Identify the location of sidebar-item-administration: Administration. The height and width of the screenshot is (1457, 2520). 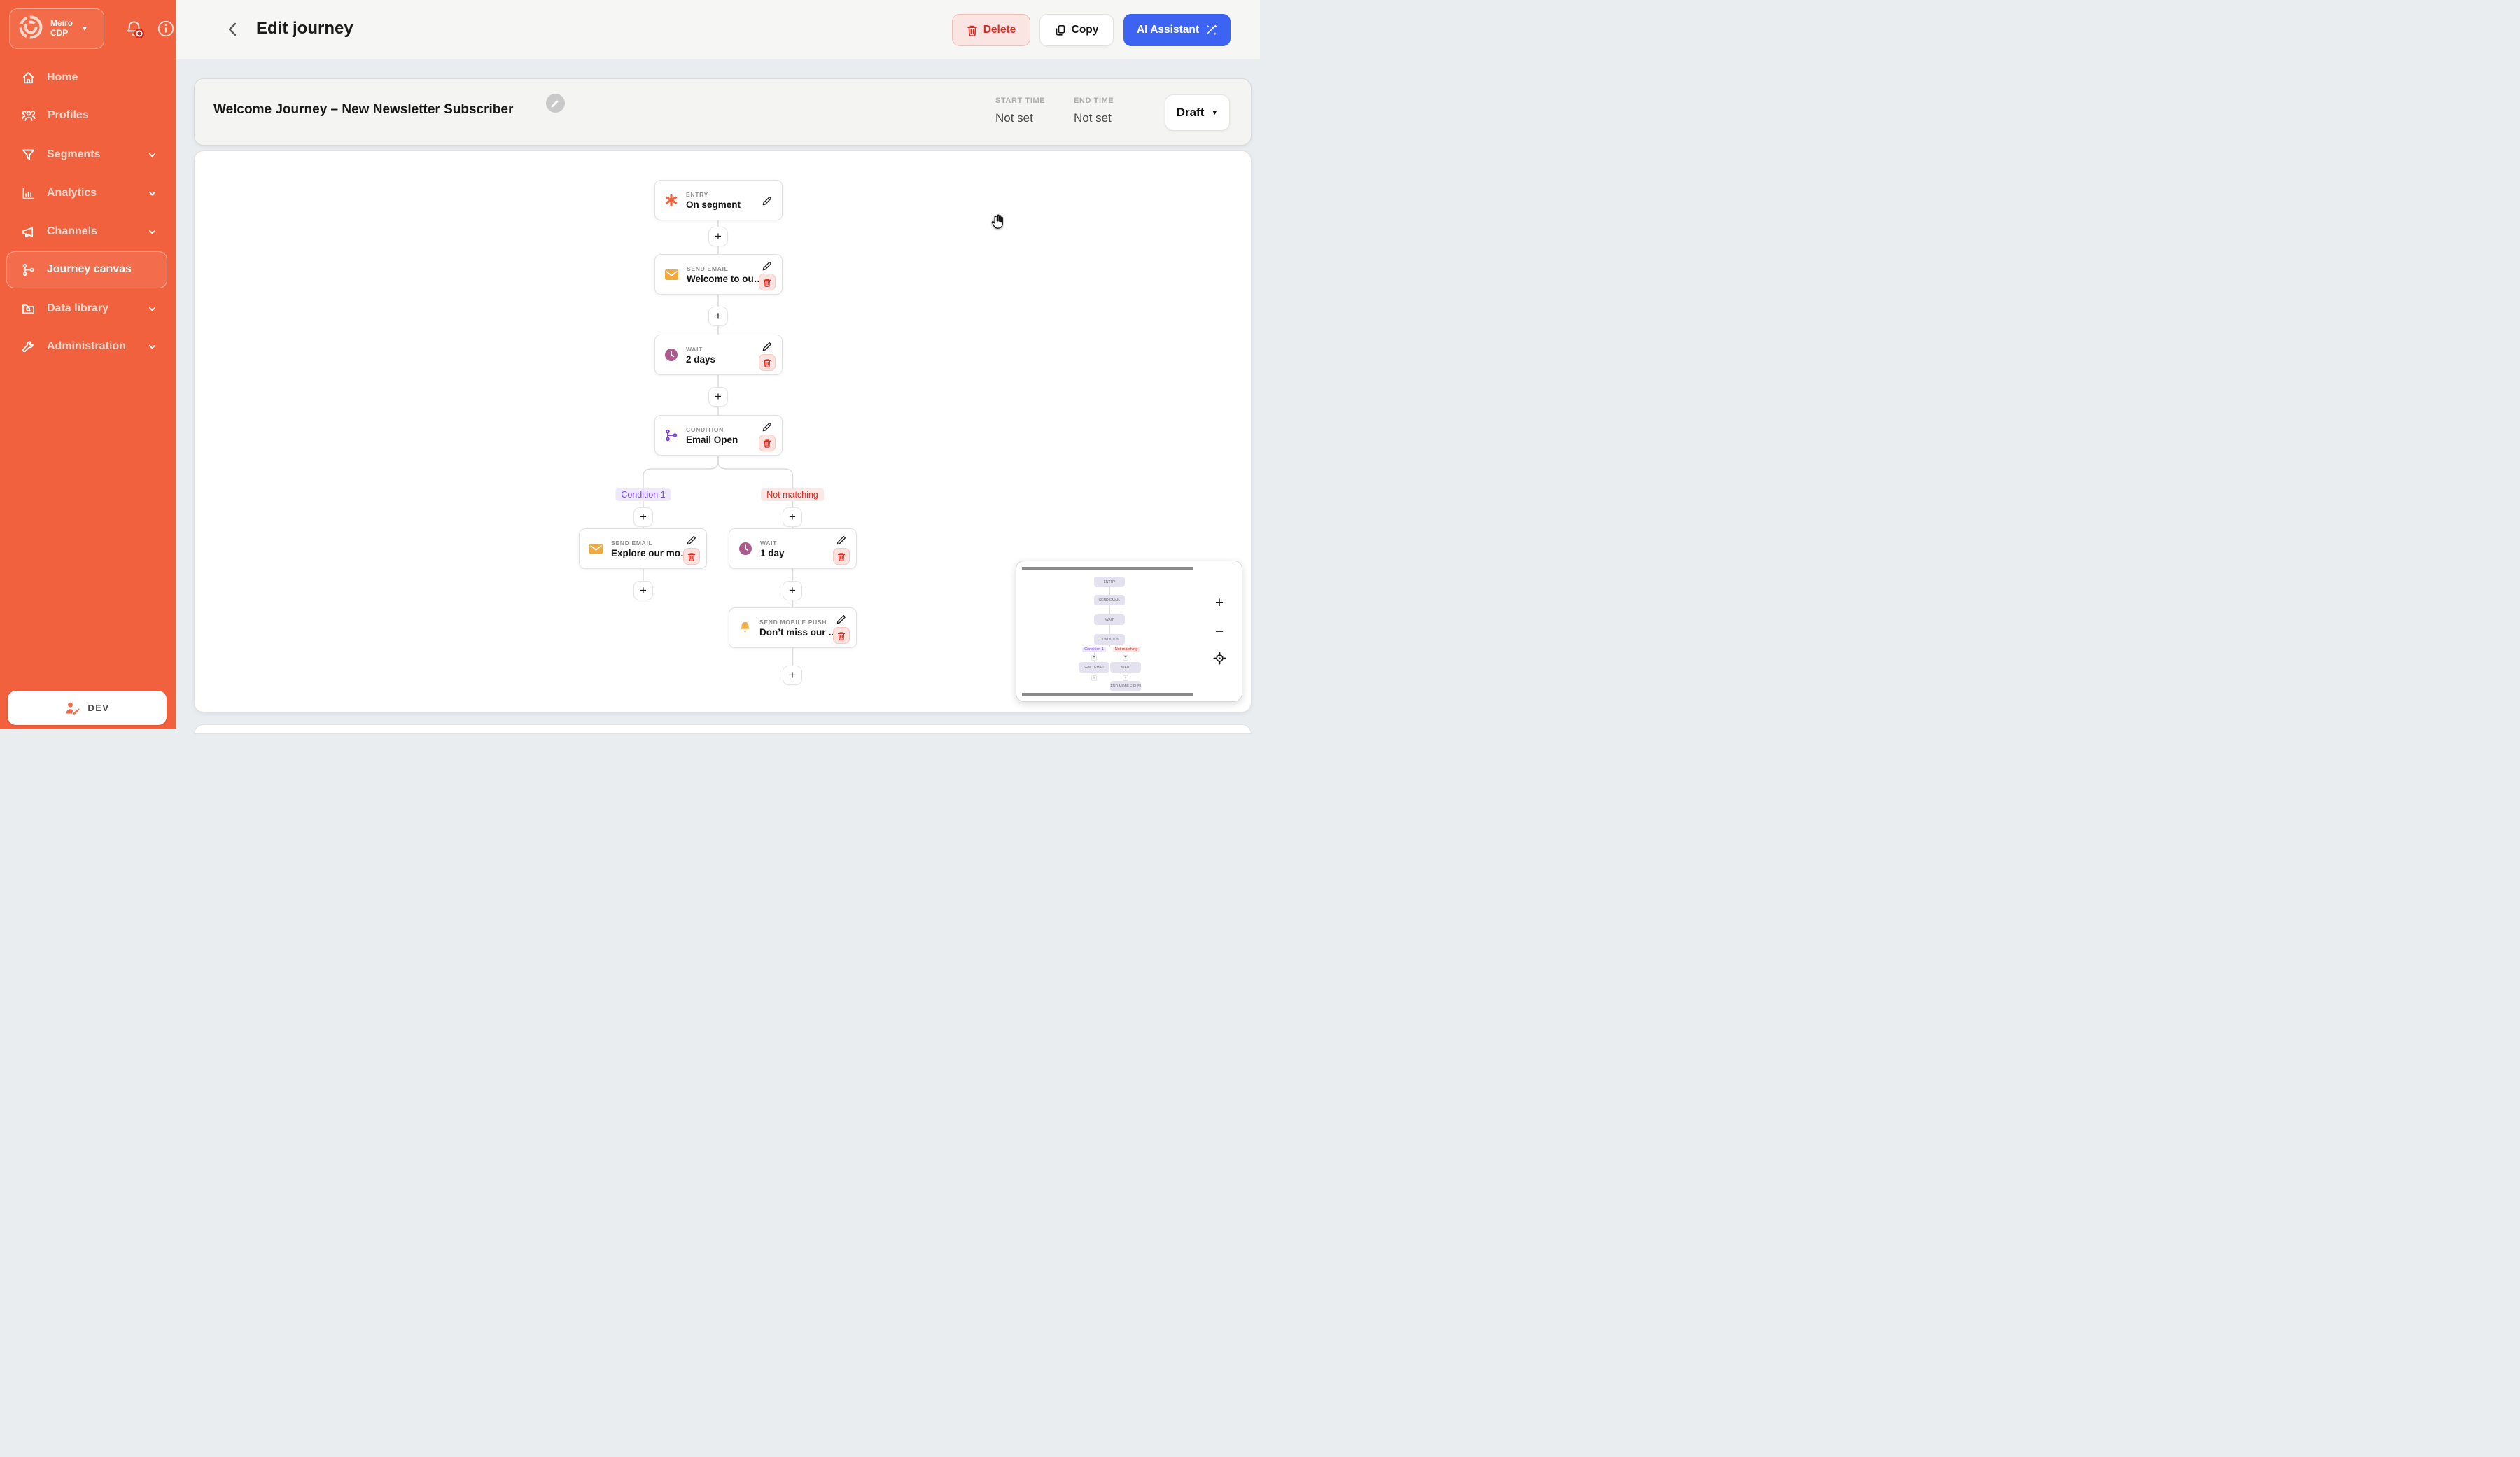
(88, 346).